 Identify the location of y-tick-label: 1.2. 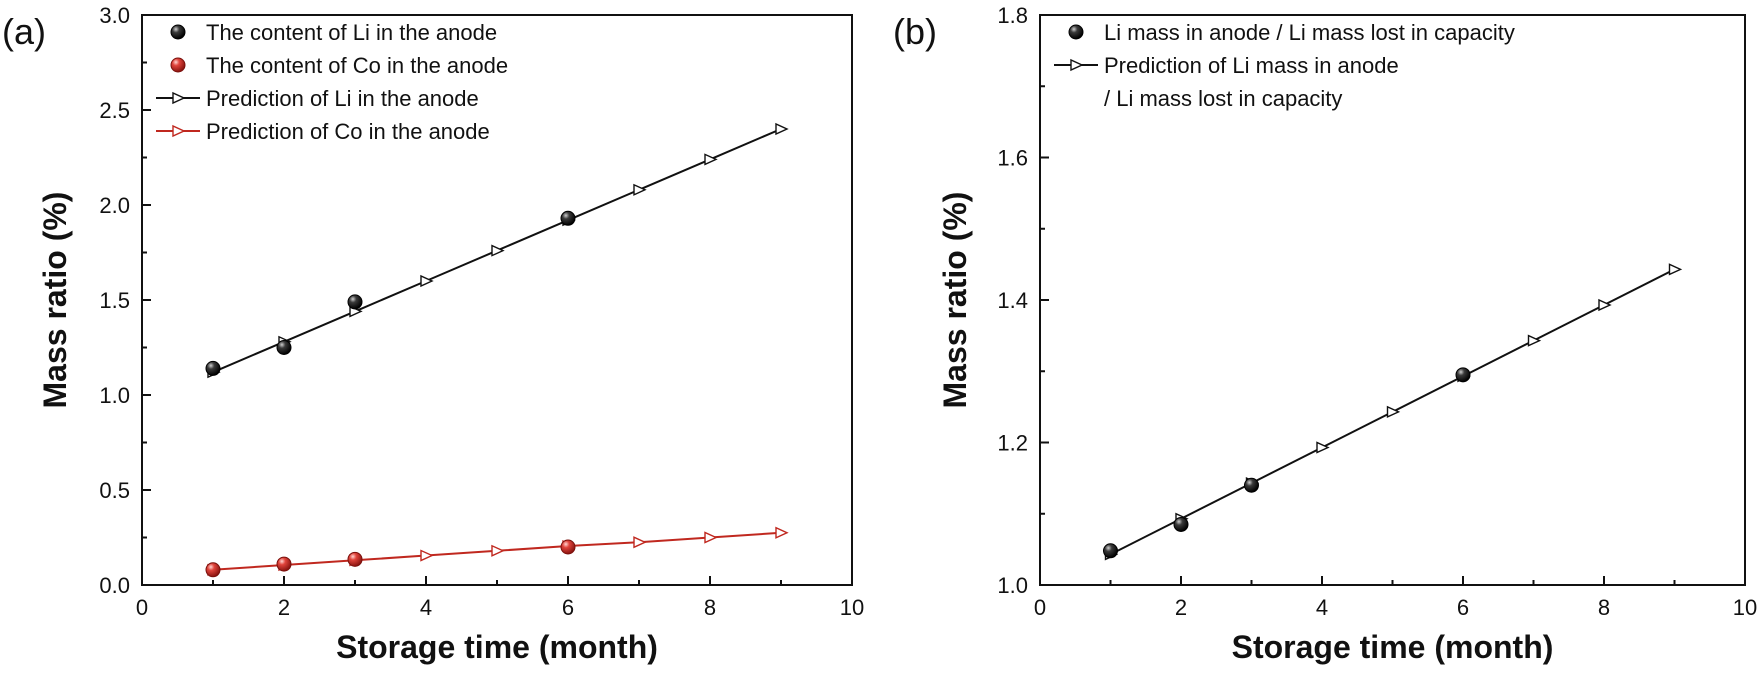
(1012, 443).